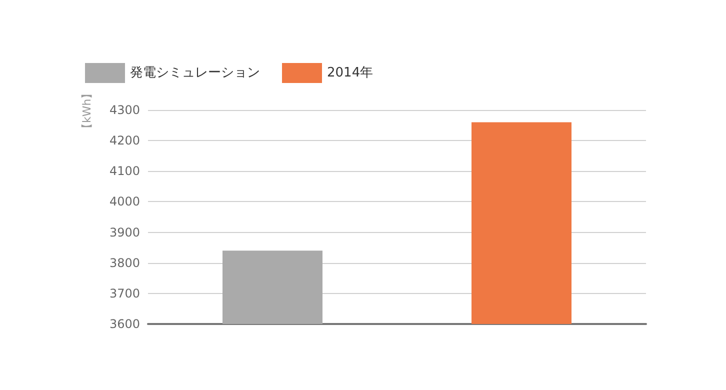  What do you see at coordinates (124, 324) in the screenshot?
I see `y-tick-label: 3600` at bounding box center [124, 324].